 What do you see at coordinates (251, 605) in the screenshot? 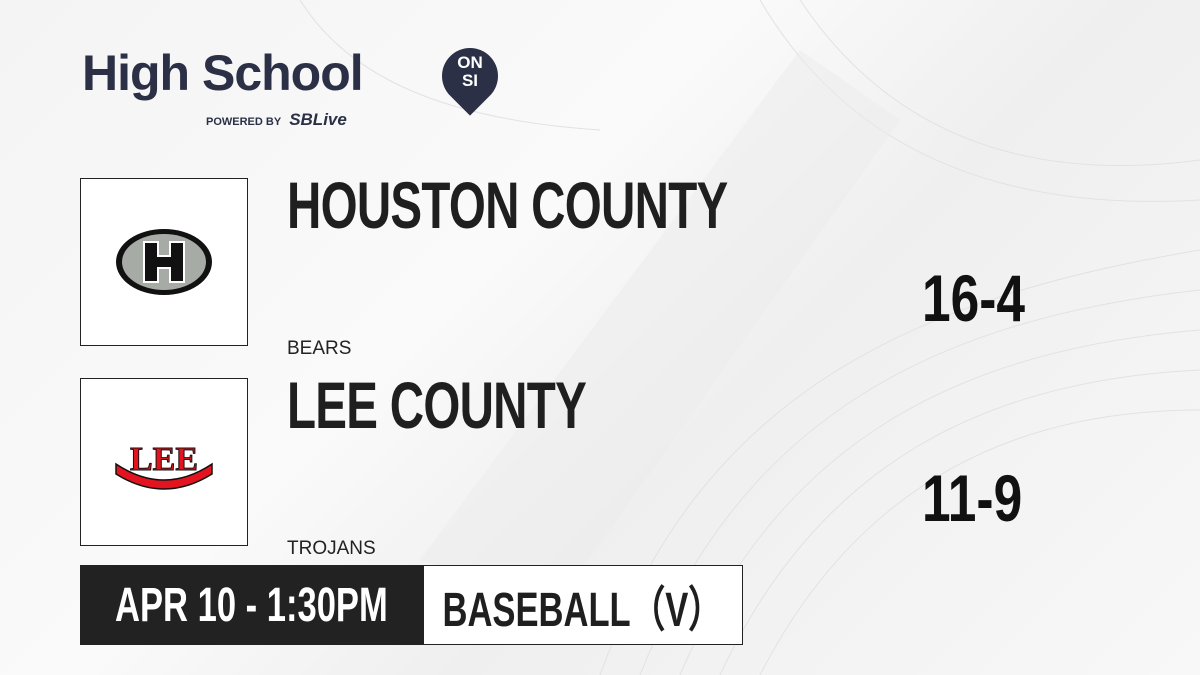
I see `game-datetime: APR 10 - 1:30PM` at bounding box center [251, 605].